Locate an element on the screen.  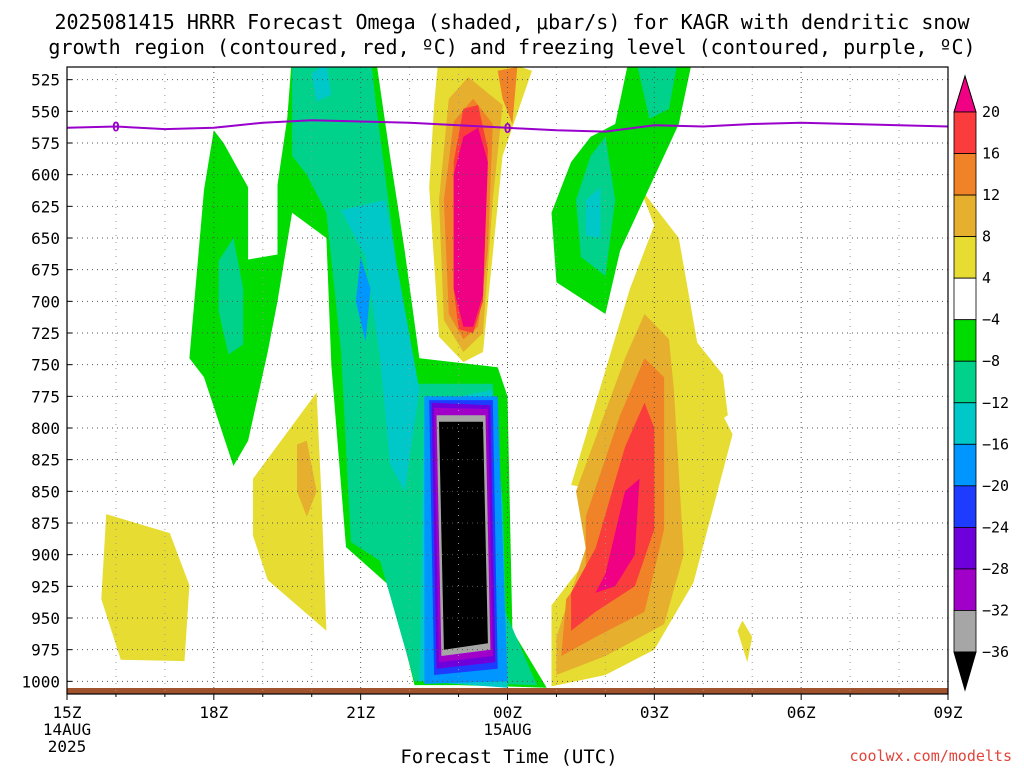
y-tick-label-600: 600 is located at coordinates (45, 175).